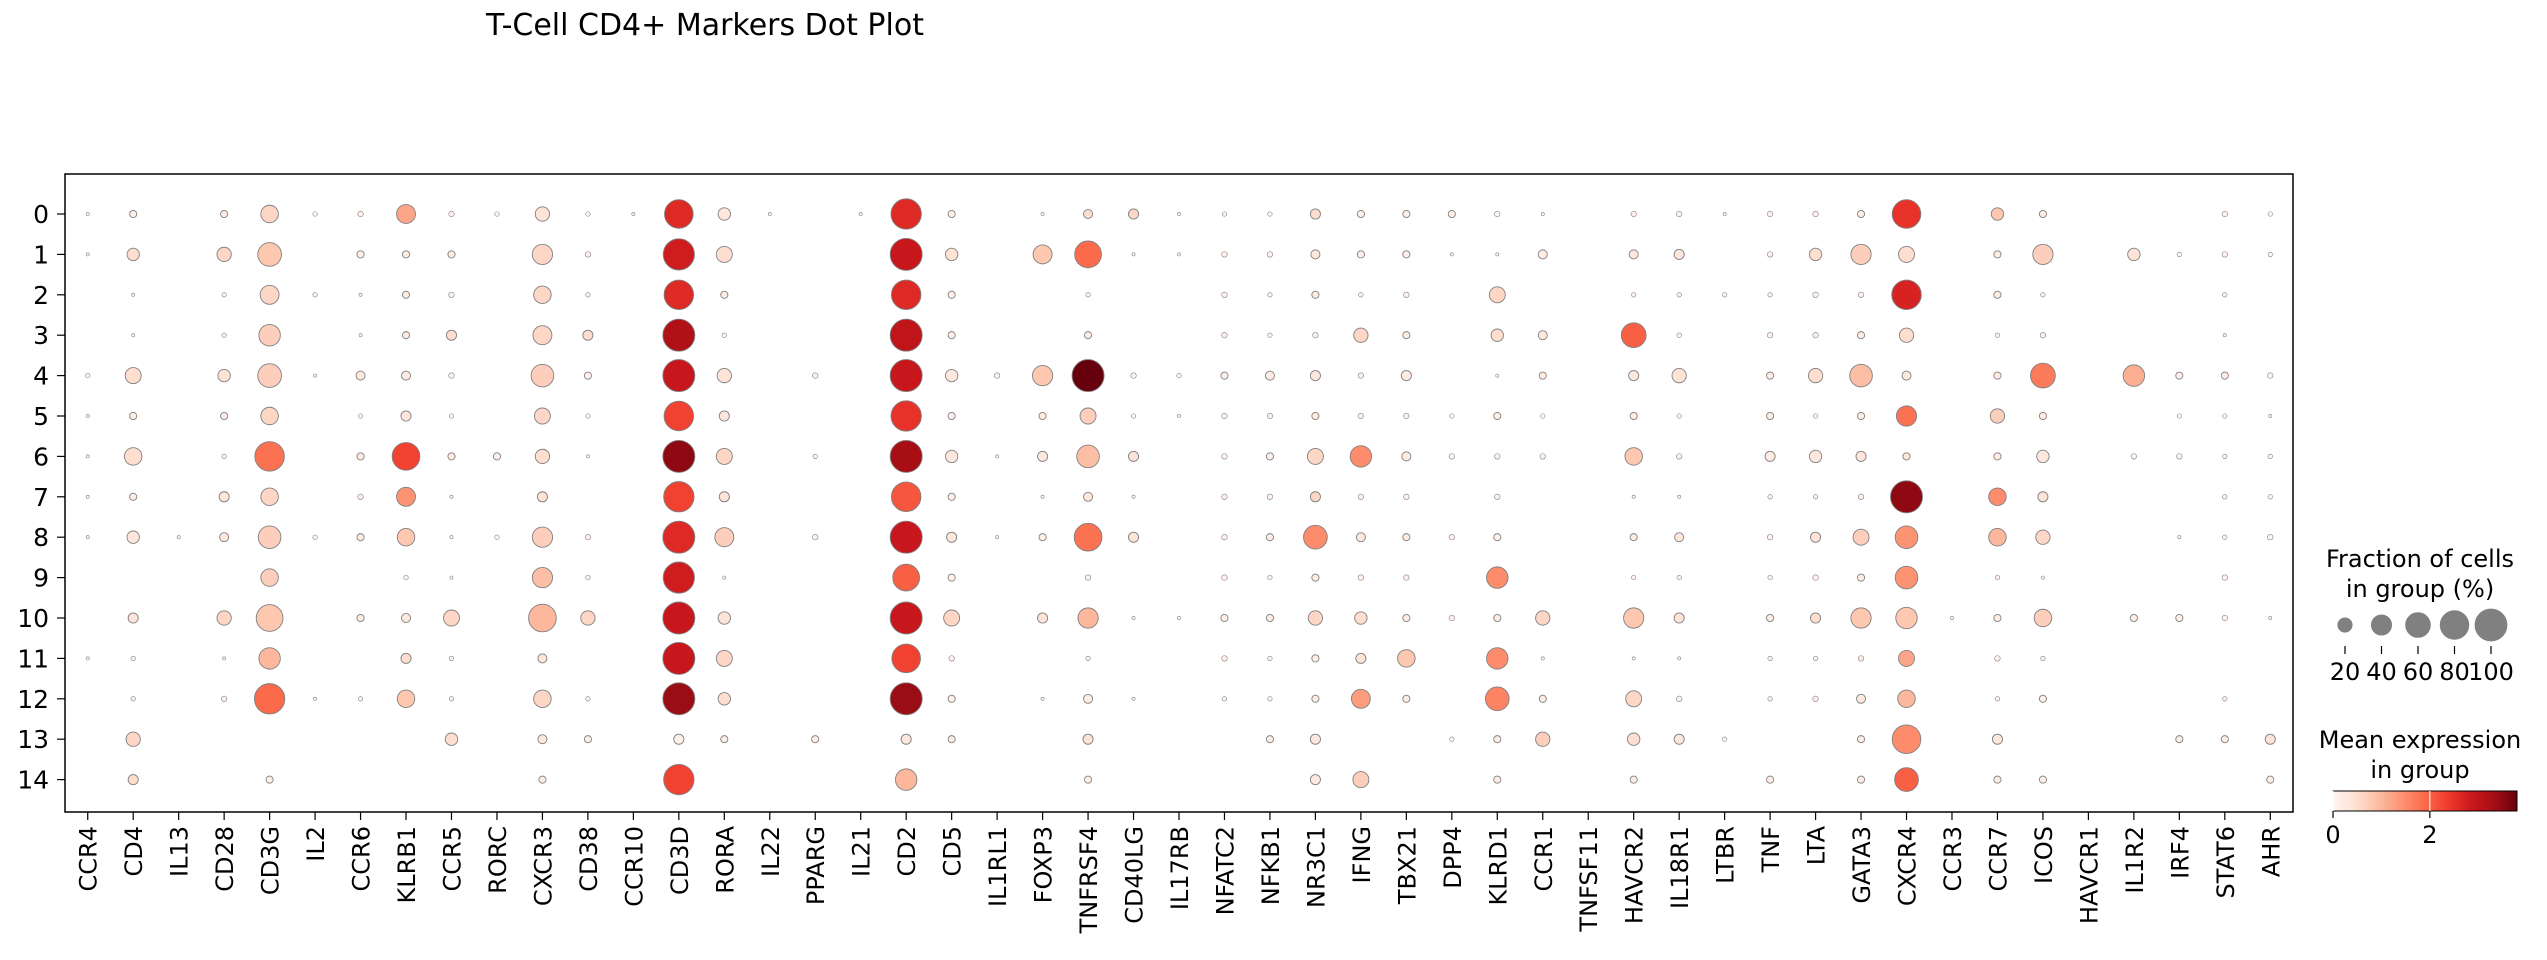 Image resolution: width=2547 pixels, height=960 pixels. Describe the element at coordinates (951, 214) in the screenshot. I see `dot-0-CD5` at that location.